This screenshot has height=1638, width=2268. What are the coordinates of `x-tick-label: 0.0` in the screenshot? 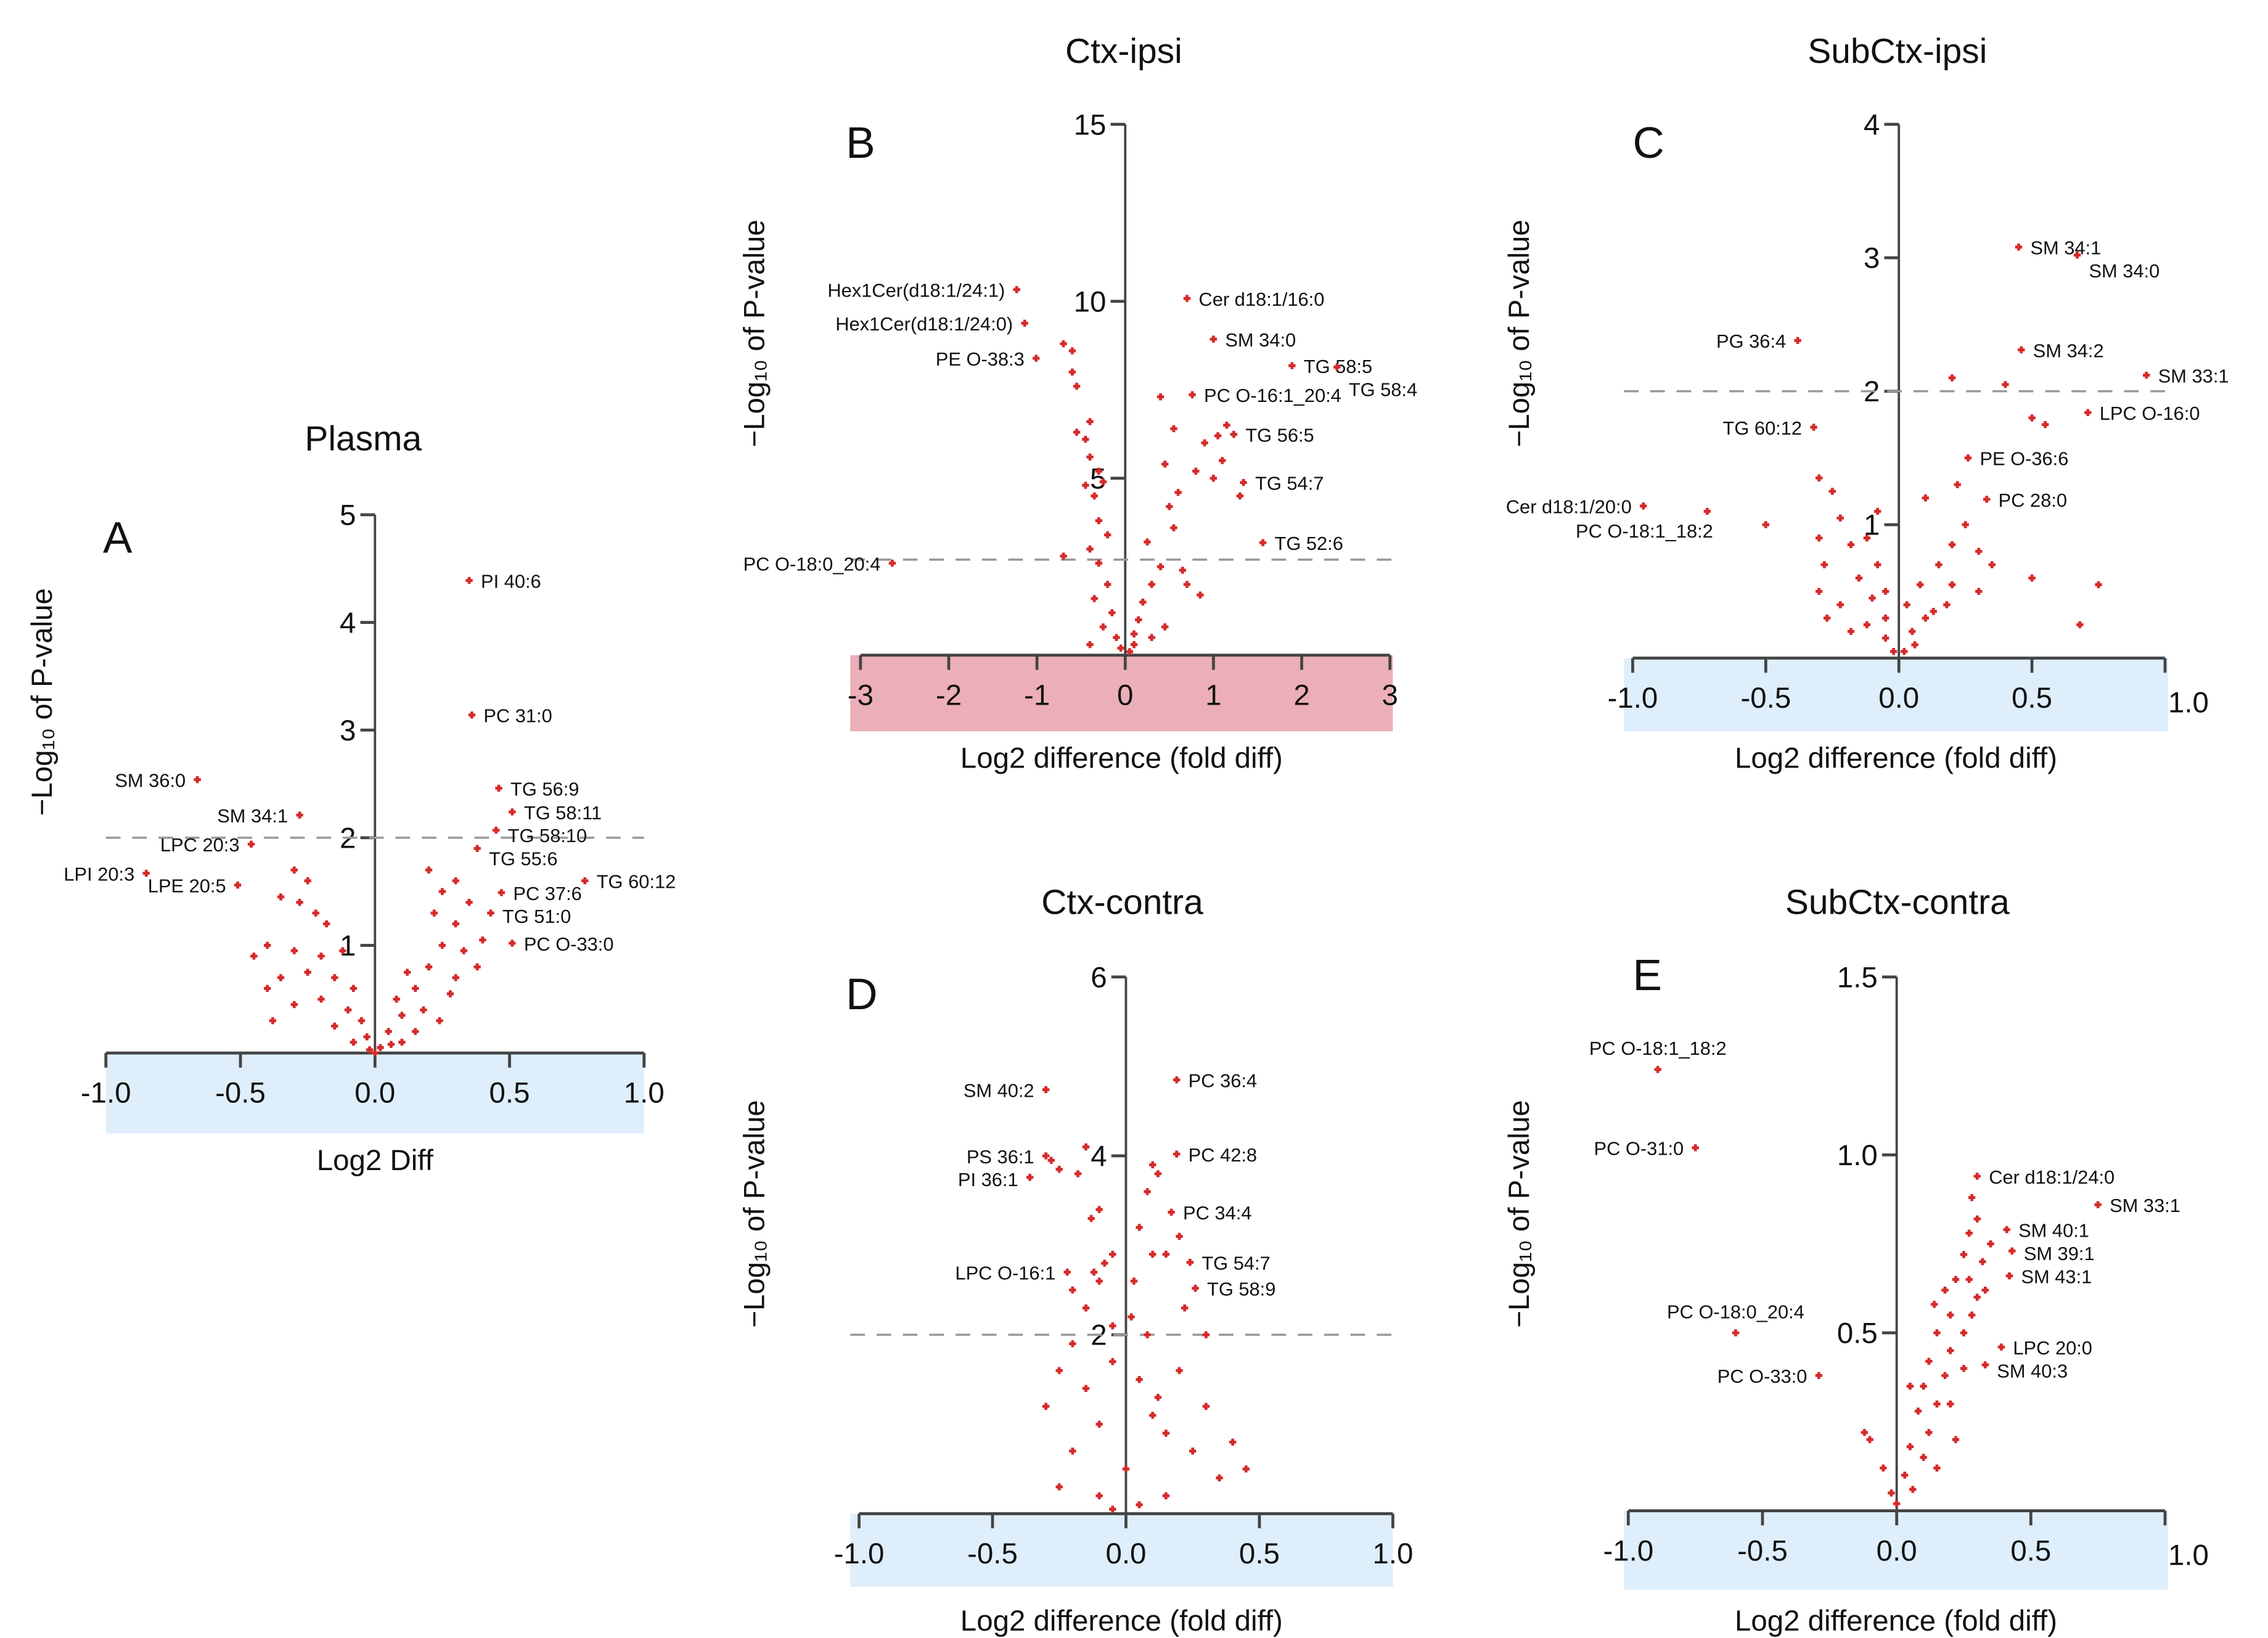 It's located at (374, 1093).